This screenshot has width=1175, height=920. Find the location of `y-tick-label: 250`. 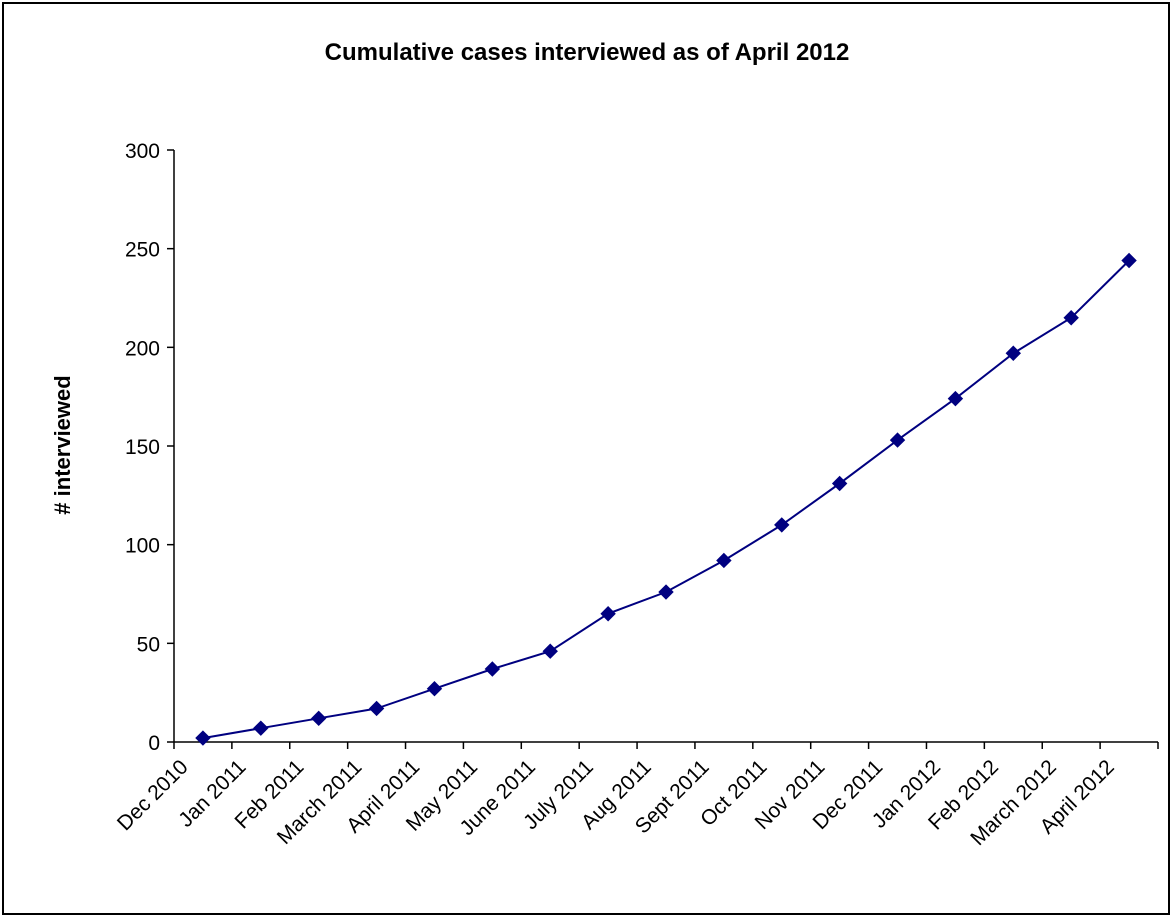

y-tick-label: 250 is located at coordinates (142, 250).